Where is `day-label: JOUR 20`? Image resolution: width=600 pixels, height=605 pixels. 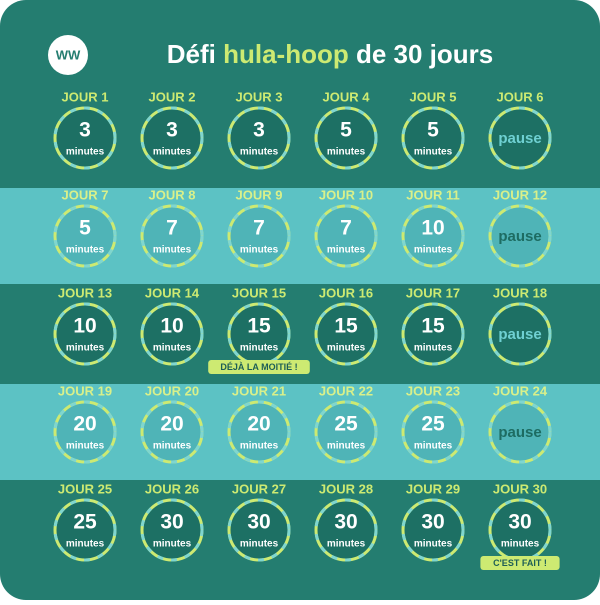 day-label: JOUR 20 is located at coordinates (172, 390).